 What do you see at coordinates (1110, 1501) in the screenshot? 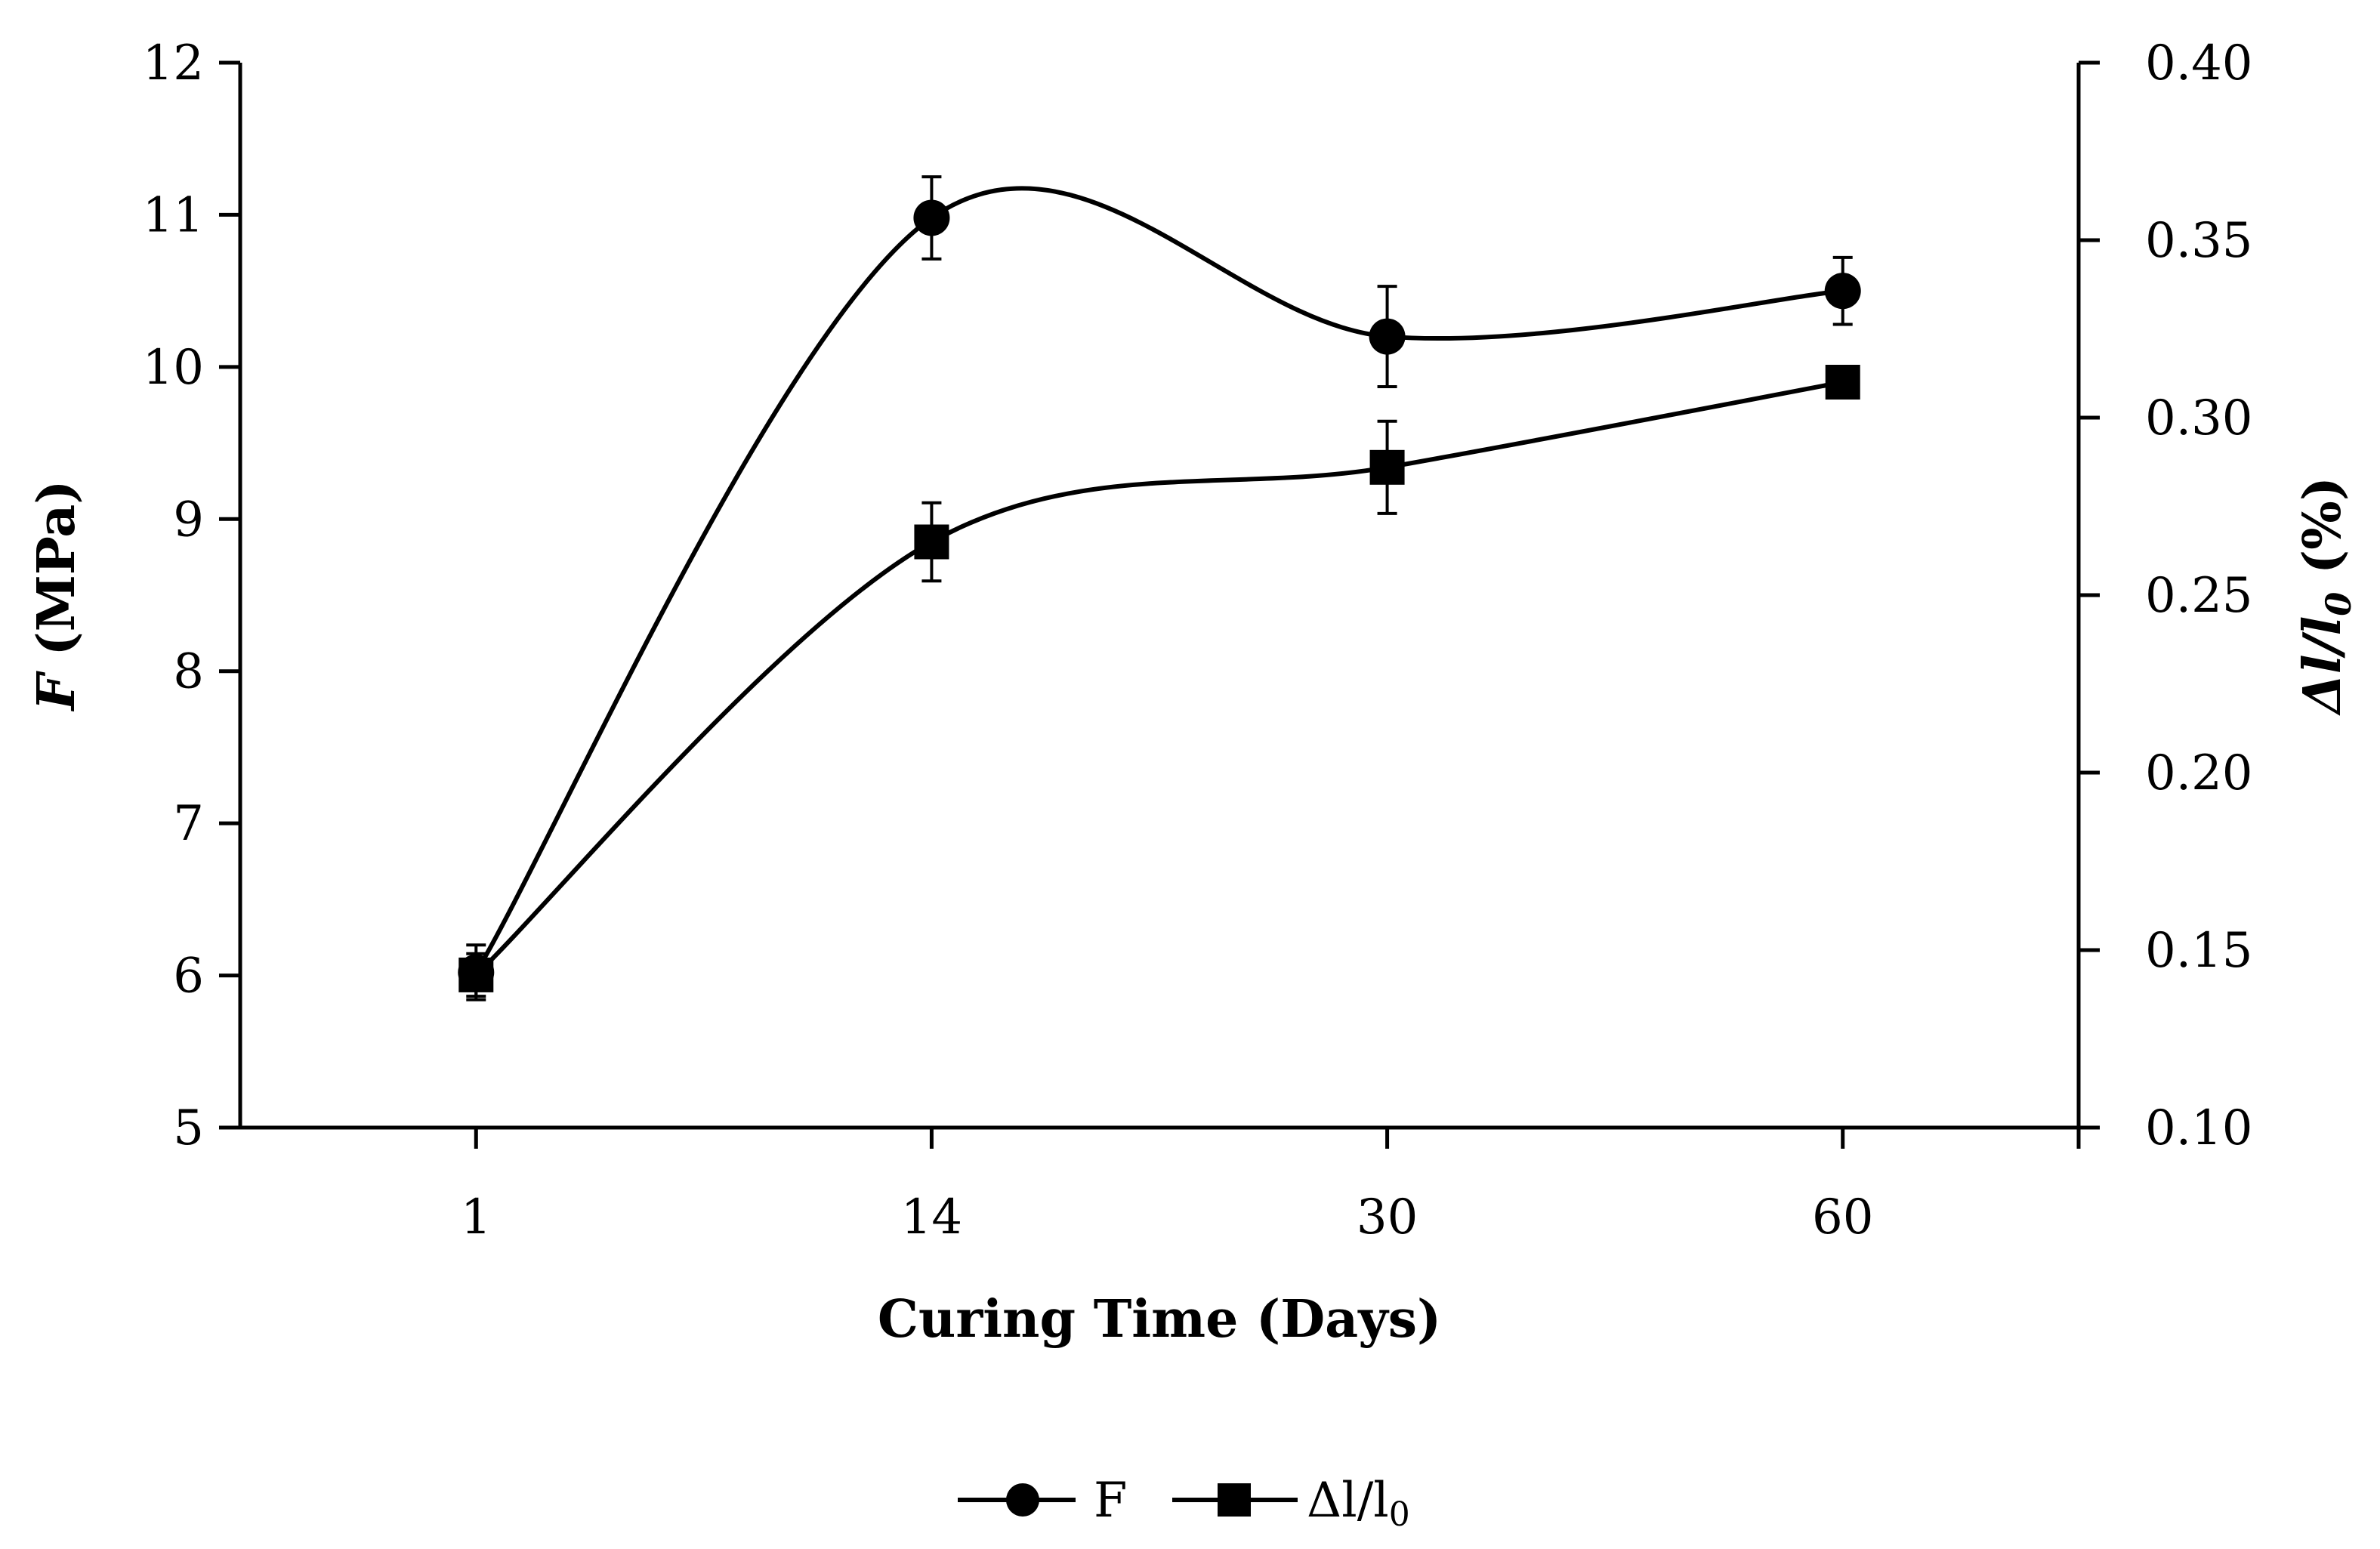
I see `legend-label-f: F` at bounding box center [1110, 1501].